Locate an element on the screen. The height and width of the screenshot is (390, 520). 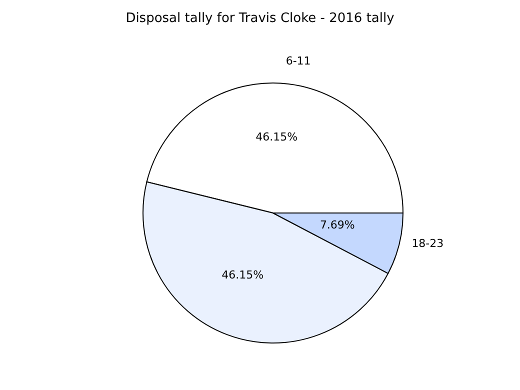
slice-label: 6-11 is located at coordinates (298, 61).